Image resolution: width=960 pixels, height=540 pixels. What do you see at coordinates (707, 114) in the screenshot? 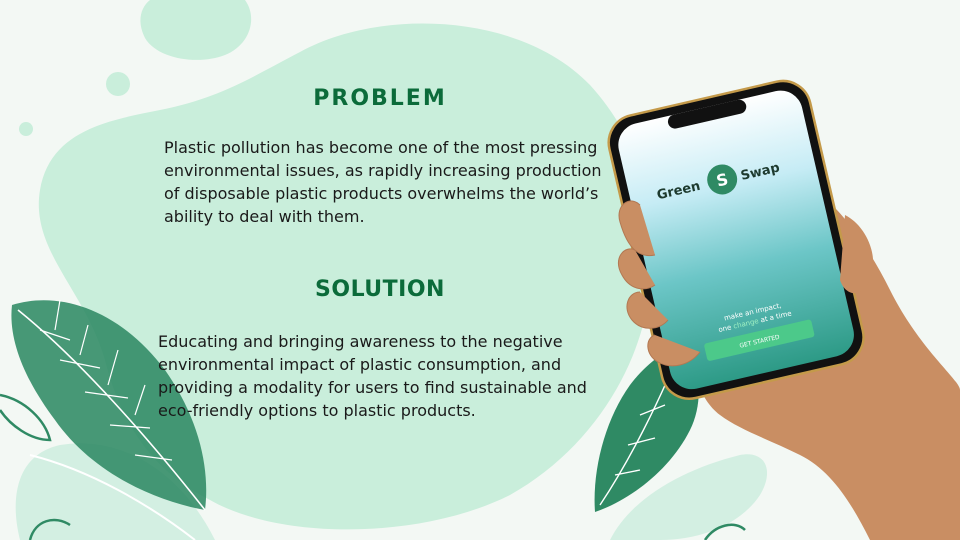
I see `phone-notch` at bounding box center [707, 114].